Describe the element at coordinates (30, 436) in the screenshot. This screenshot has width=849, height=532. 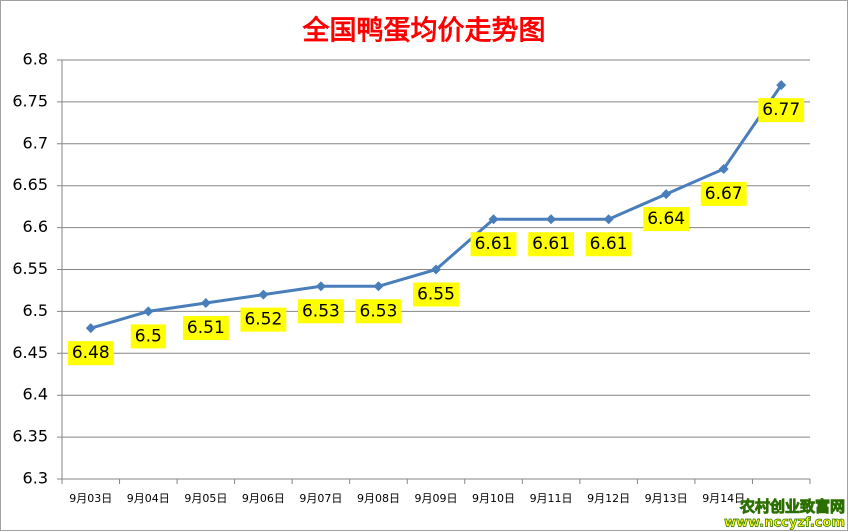
I see `y-tick-label: 6.35` at that location.